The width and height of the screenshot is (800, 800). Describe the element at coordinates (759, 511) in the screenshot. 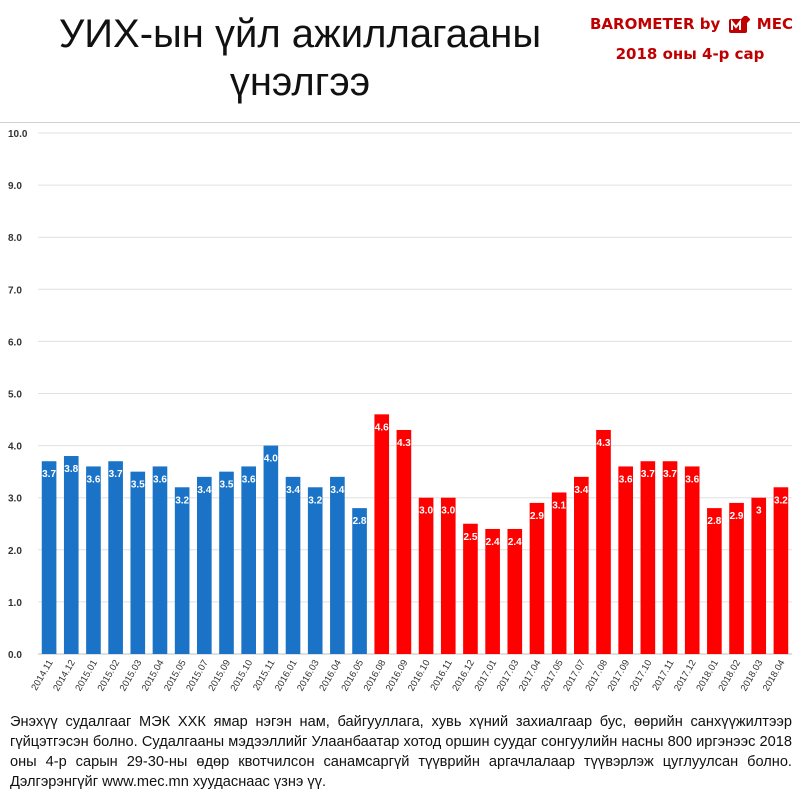

I see `data-label: 3` at that location.